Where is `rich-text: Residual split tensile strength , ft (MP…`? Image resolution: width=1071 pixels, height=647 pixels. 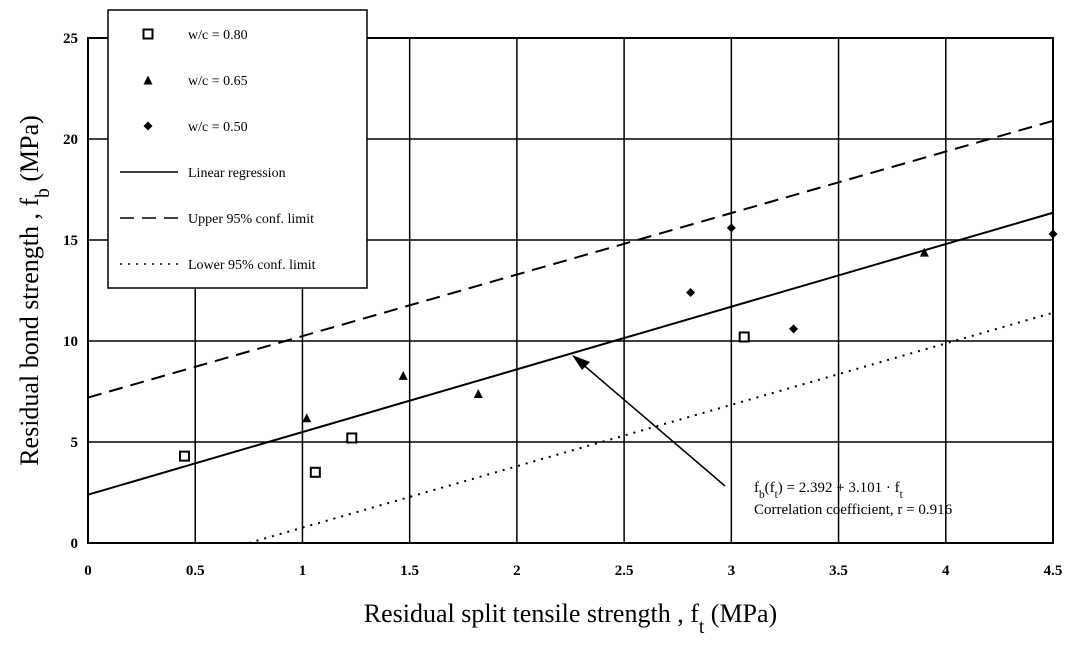
rich-text: Residual split tensile strength , ft (MP… is located at coordinates (570, 618).